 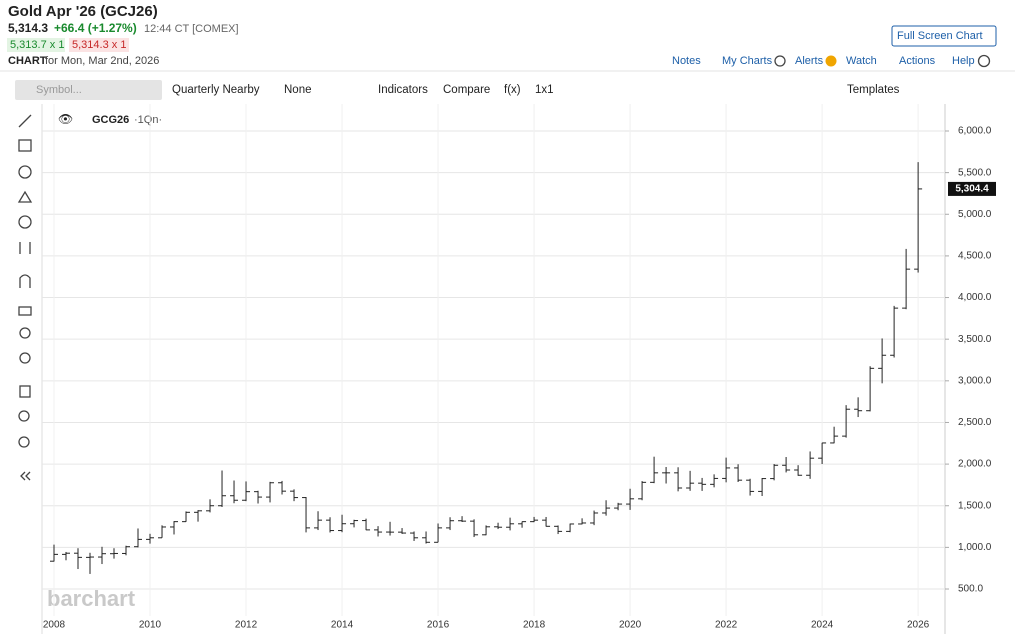 I want to click on nav-alerts: Alerts, so click(x=809, y=61).